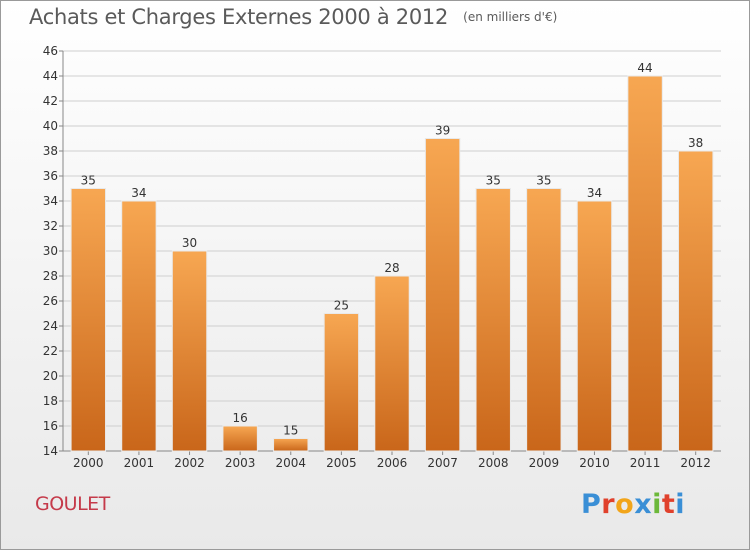  I want to click on value-label: 25, so click(341, 306).